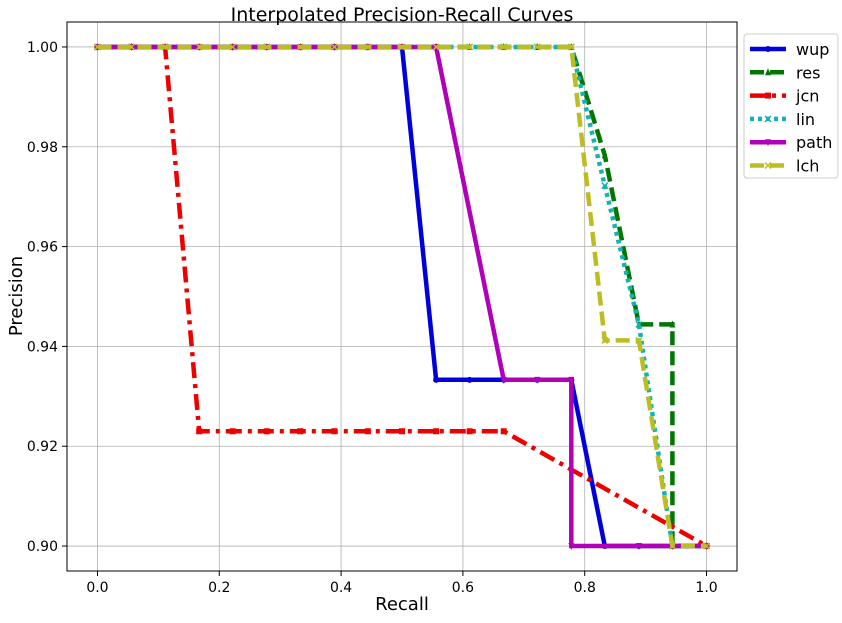 Image resolution: width=842 pixels, height=623 pixels. What do you see at coordinates (807, 96) in the screenshot?
I see `legend-label-jcn: jcn` at bounding box center [807, 96].